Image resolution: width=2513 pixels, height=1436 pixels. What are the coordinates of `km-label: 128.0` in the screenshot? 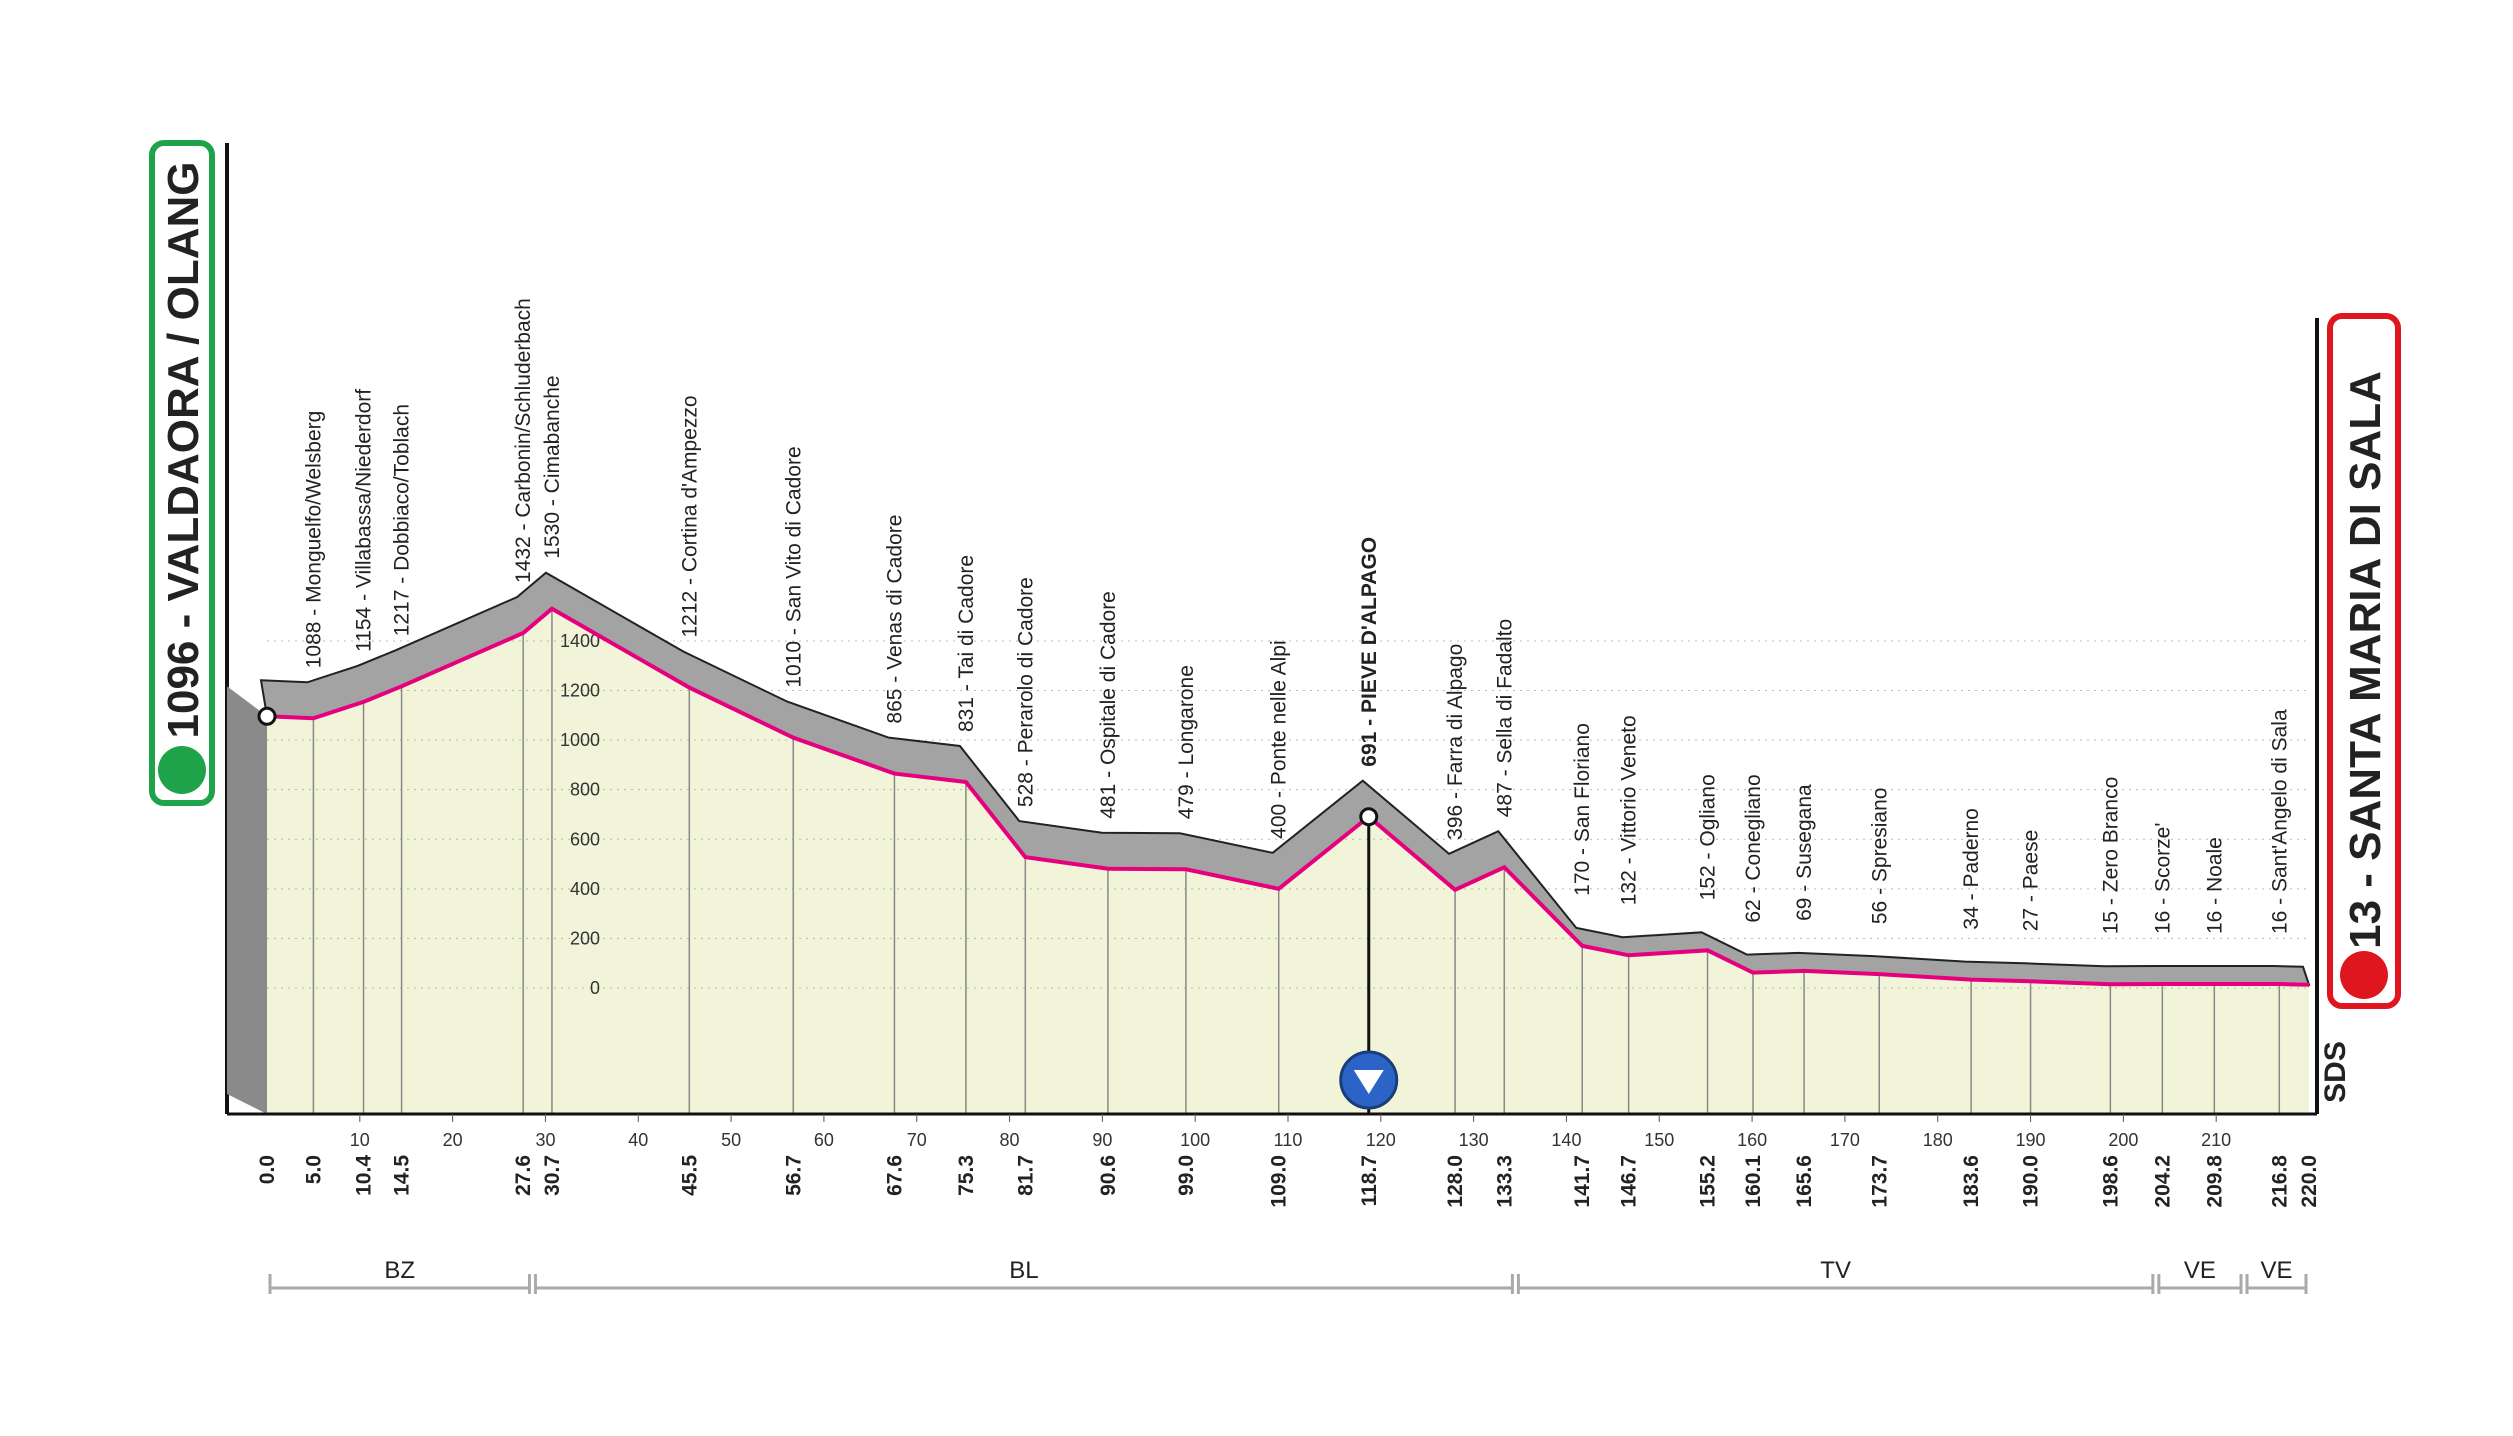 It's located at (1455, 1181).